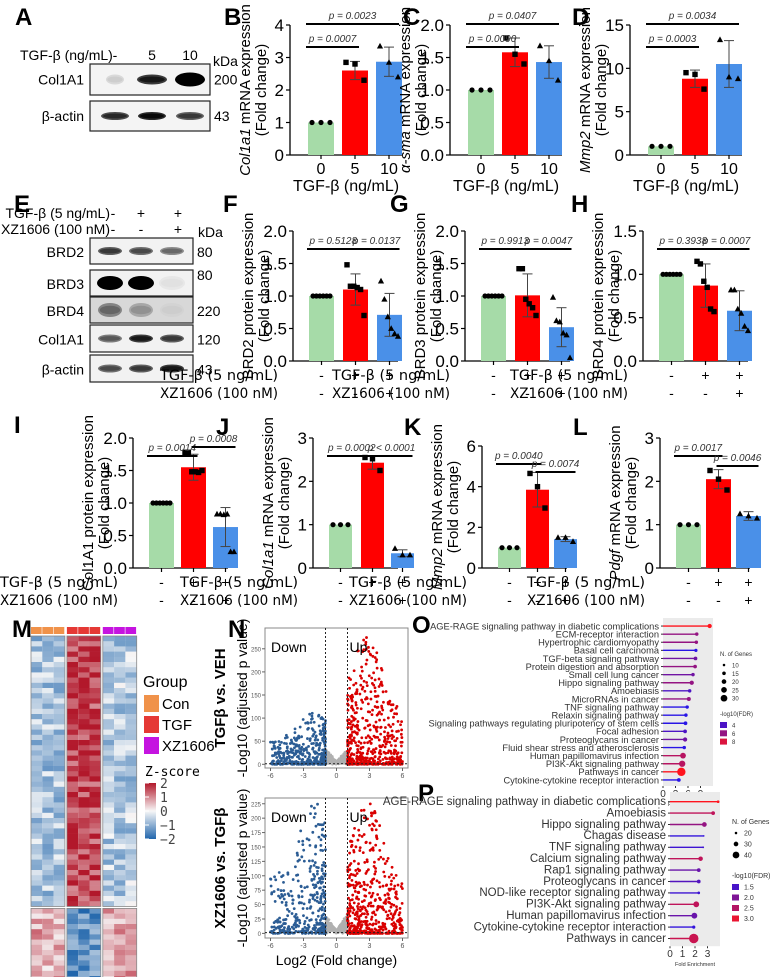 The width and height of the screenshot is (782, 977). What do you see at coordinates (607, 848) in the screenshot?
I see `pathway-label: TNF signaling pathway` at bounding box center [607, 848].